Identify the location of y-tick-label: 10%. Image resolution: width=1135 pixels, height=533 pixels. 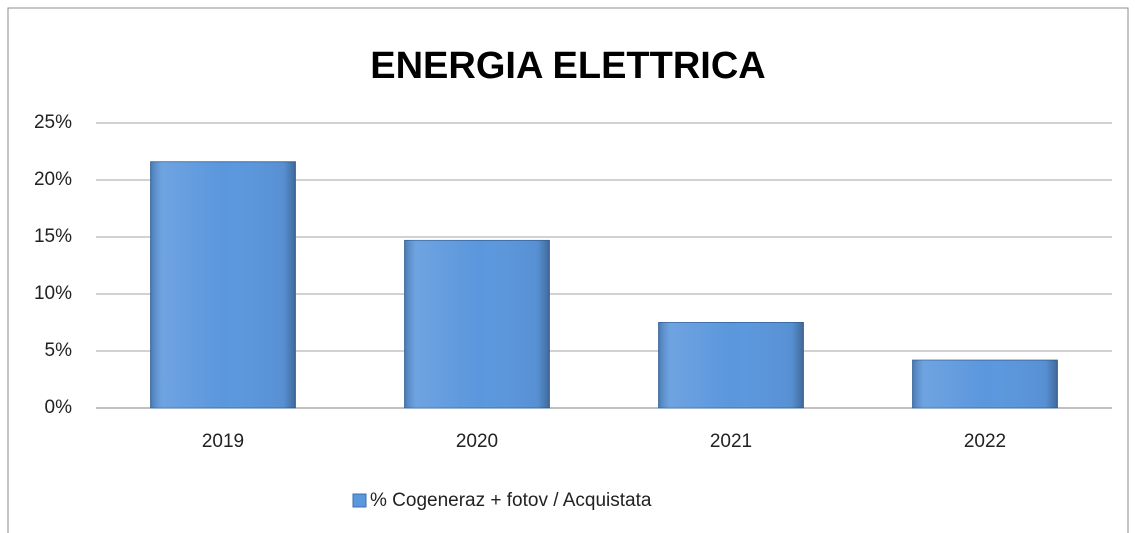
(53, 293).